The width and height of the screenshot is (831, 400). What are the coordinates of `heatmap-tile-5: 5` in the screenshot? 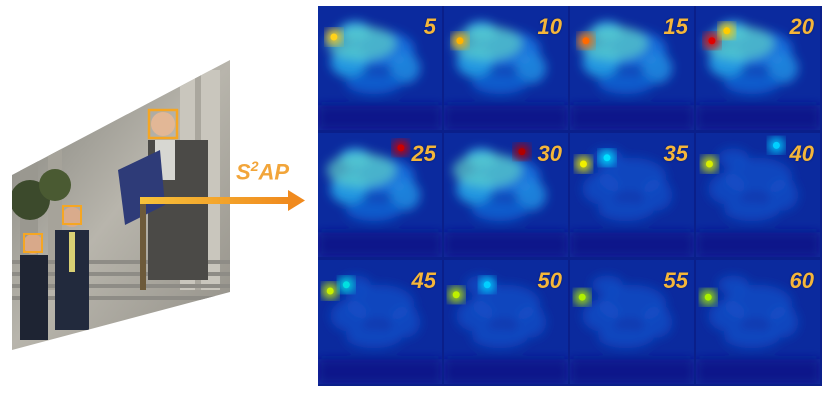 It's located at (380, 68).